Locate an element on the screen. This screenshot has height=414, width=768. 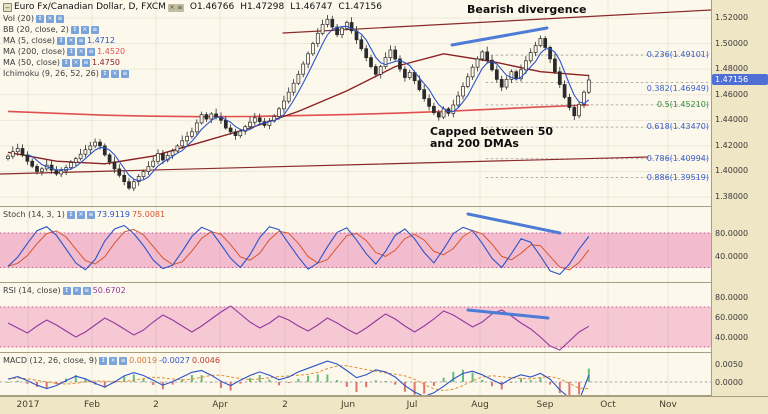
fib-level-label: 0.786(1.40994) is located at coordinates (677, 158).